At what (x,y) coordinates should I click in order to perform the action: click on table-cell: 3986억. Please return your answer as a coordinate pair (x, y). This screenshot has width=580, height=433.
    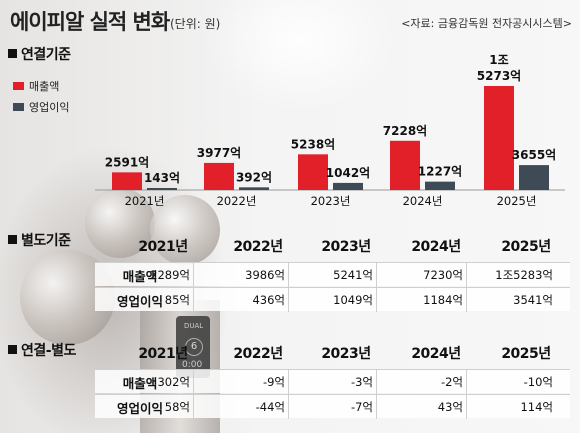
    Looking at the image, I should click on (265, 275).